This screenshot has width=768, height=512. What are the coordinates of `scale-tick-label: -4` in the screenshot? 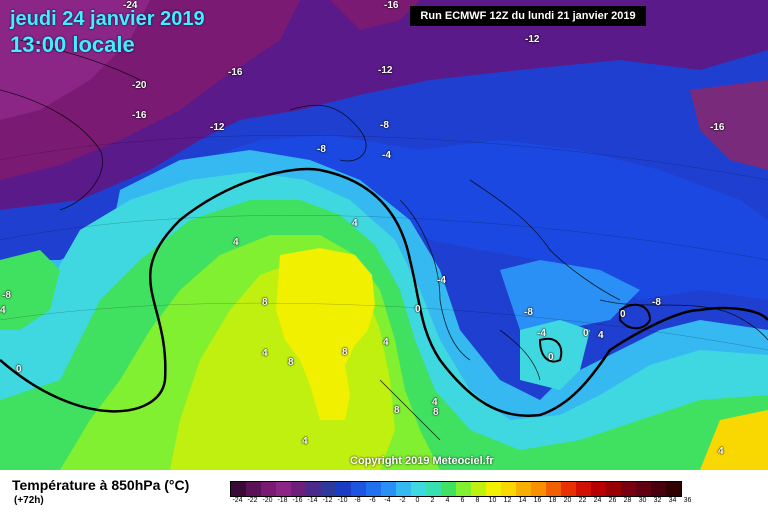 It's located at (387, 500).